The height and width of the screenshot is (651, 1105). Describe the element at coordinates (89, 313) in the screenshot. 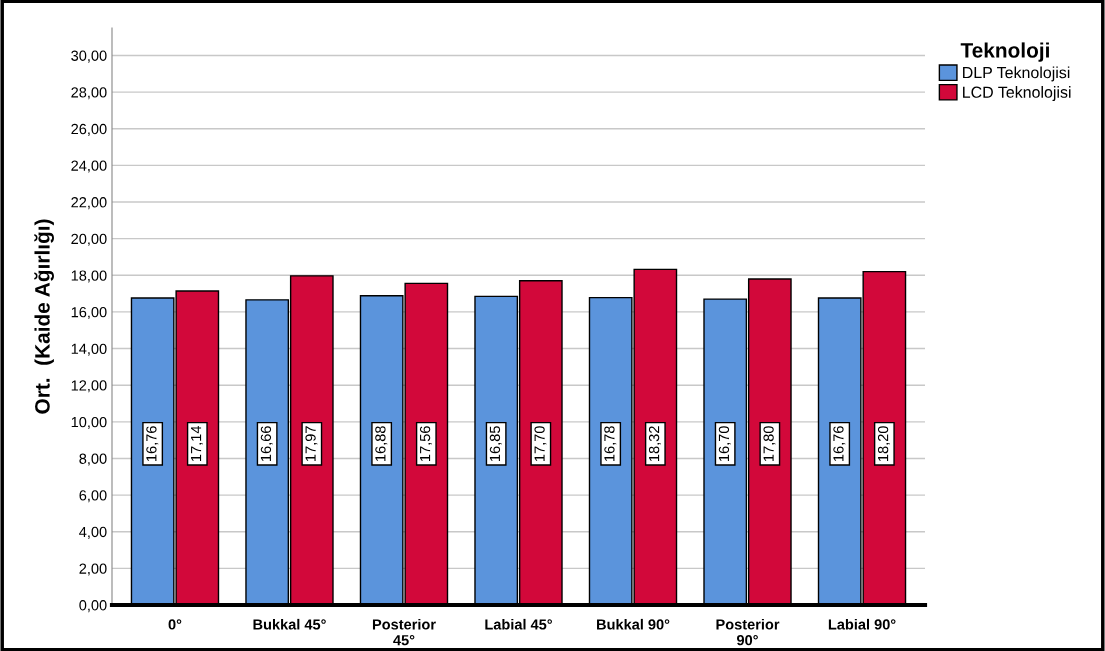

I see `y-tick-label: 16,00` at that location.